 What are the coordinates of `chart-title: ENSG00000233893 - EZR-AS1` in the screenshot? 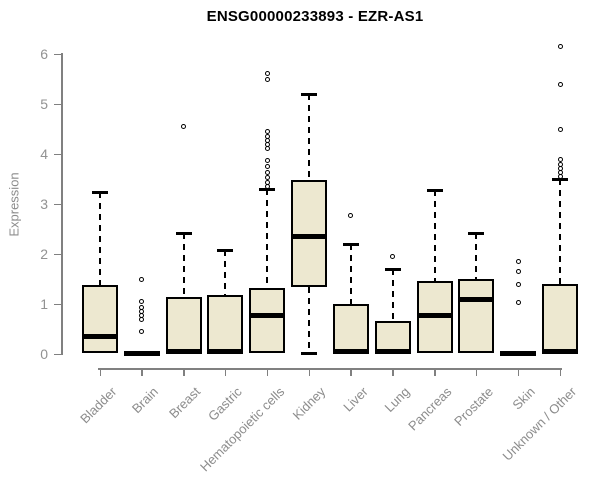 It's located at (315, 16).